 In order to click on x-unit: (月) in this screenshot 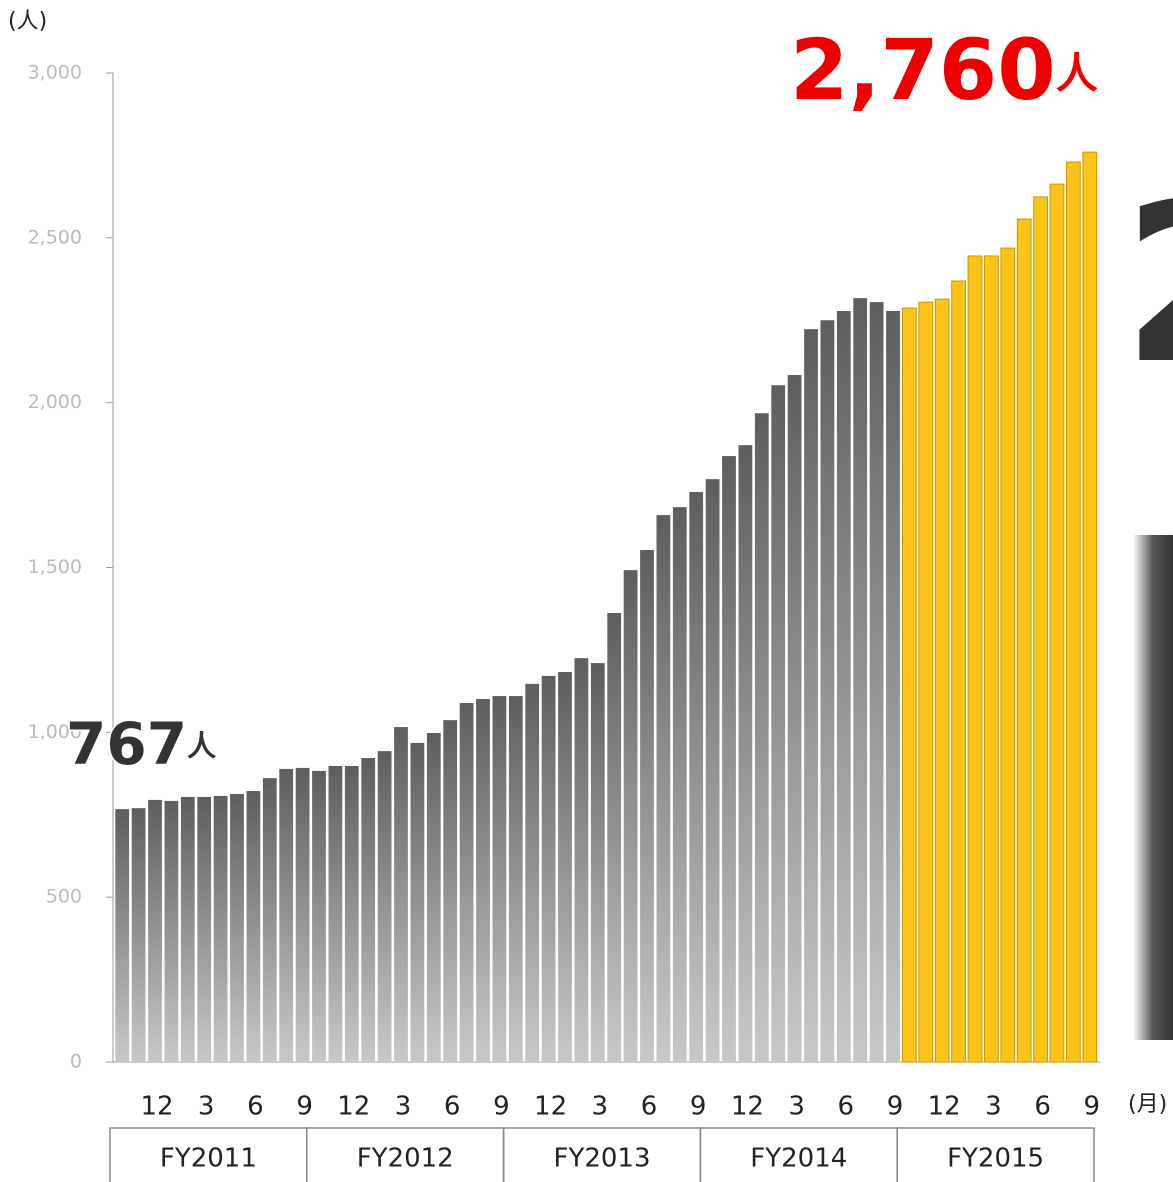, I will do `click(1147, 1104)`.